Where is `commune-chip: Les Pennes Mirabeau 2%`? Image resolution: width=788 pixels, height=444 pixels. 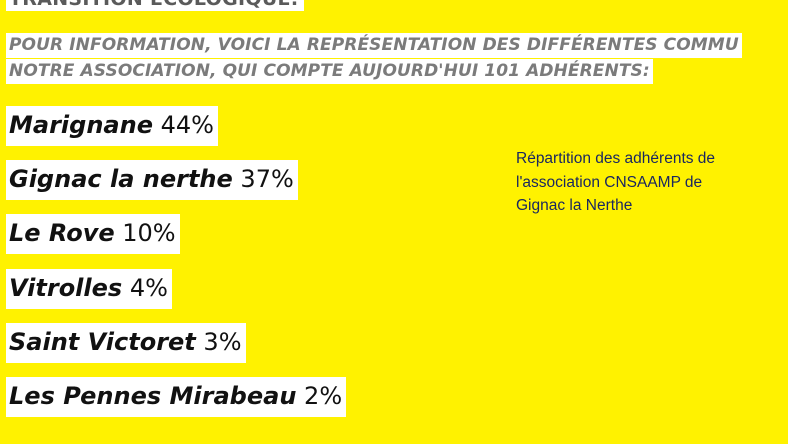
commune-chip: Les Pennes Mirabeau 2% is located at coordinates (176, 396).